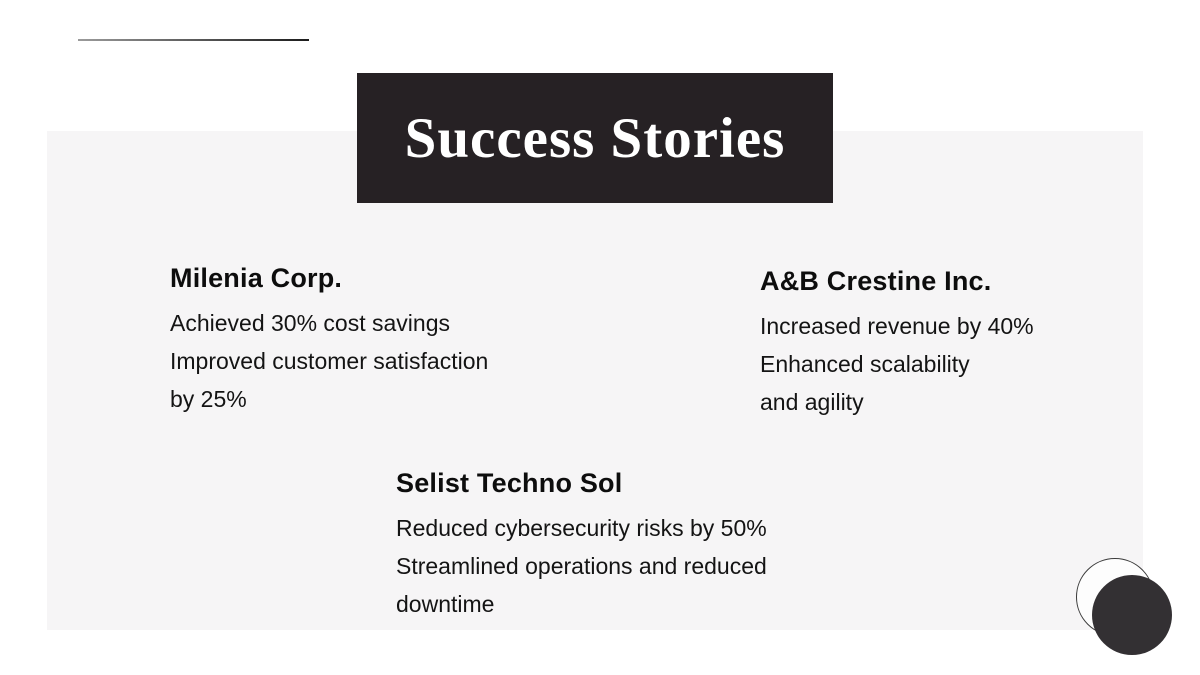 This screenshot has width=1200, height=675. Describe the element at coordinates (445, 604) in the screenshot. I see `company-point: downtime` at that location.